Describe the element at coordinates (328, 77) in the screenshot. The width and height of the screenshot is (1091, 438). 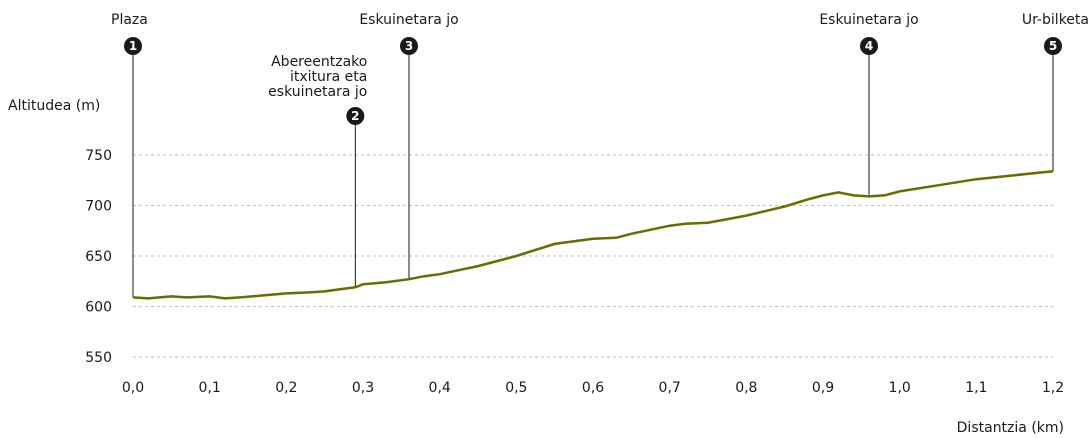
I see `waypoint-label: itxitura eta` at that location.